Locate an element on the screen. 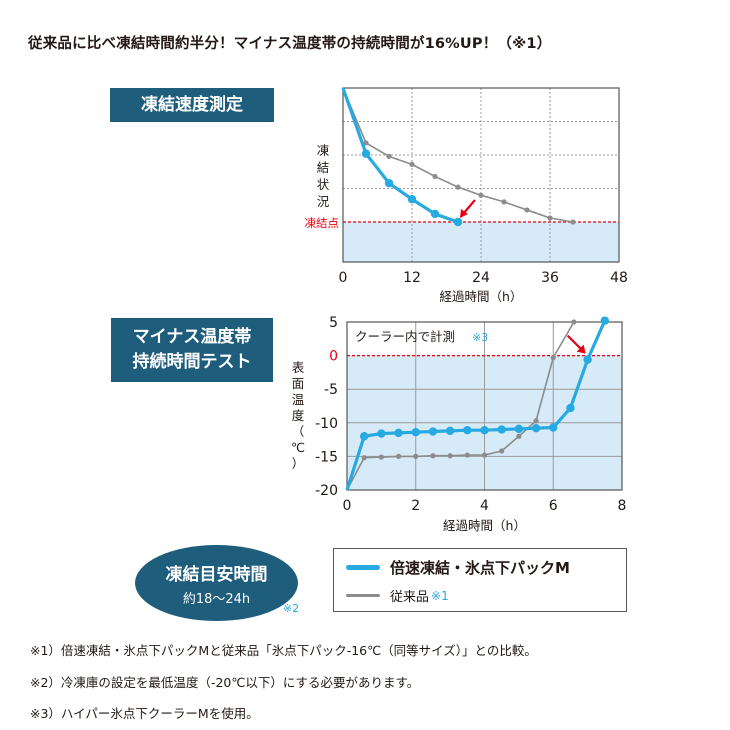  y-tick-label: 0 is located at coordinates (333, 357).